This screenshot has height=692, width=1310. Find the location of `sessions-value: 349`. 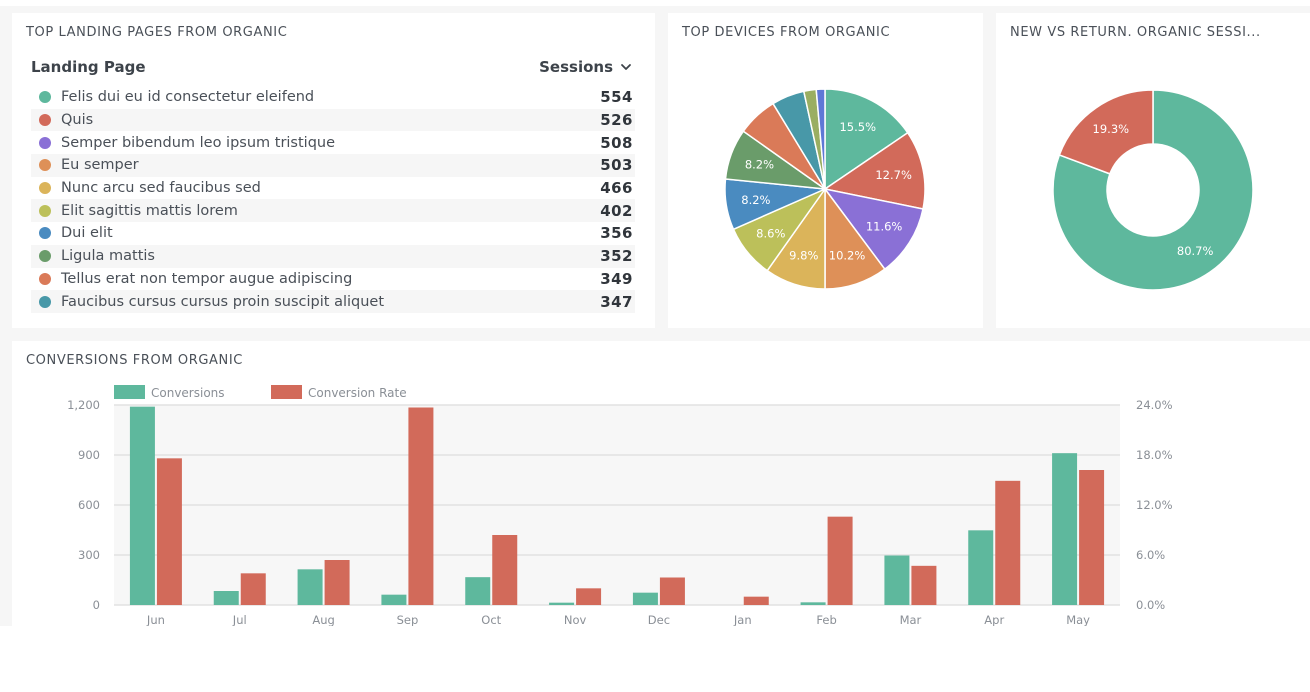

sessions-value: 349 is located at coordinates (616, 278).